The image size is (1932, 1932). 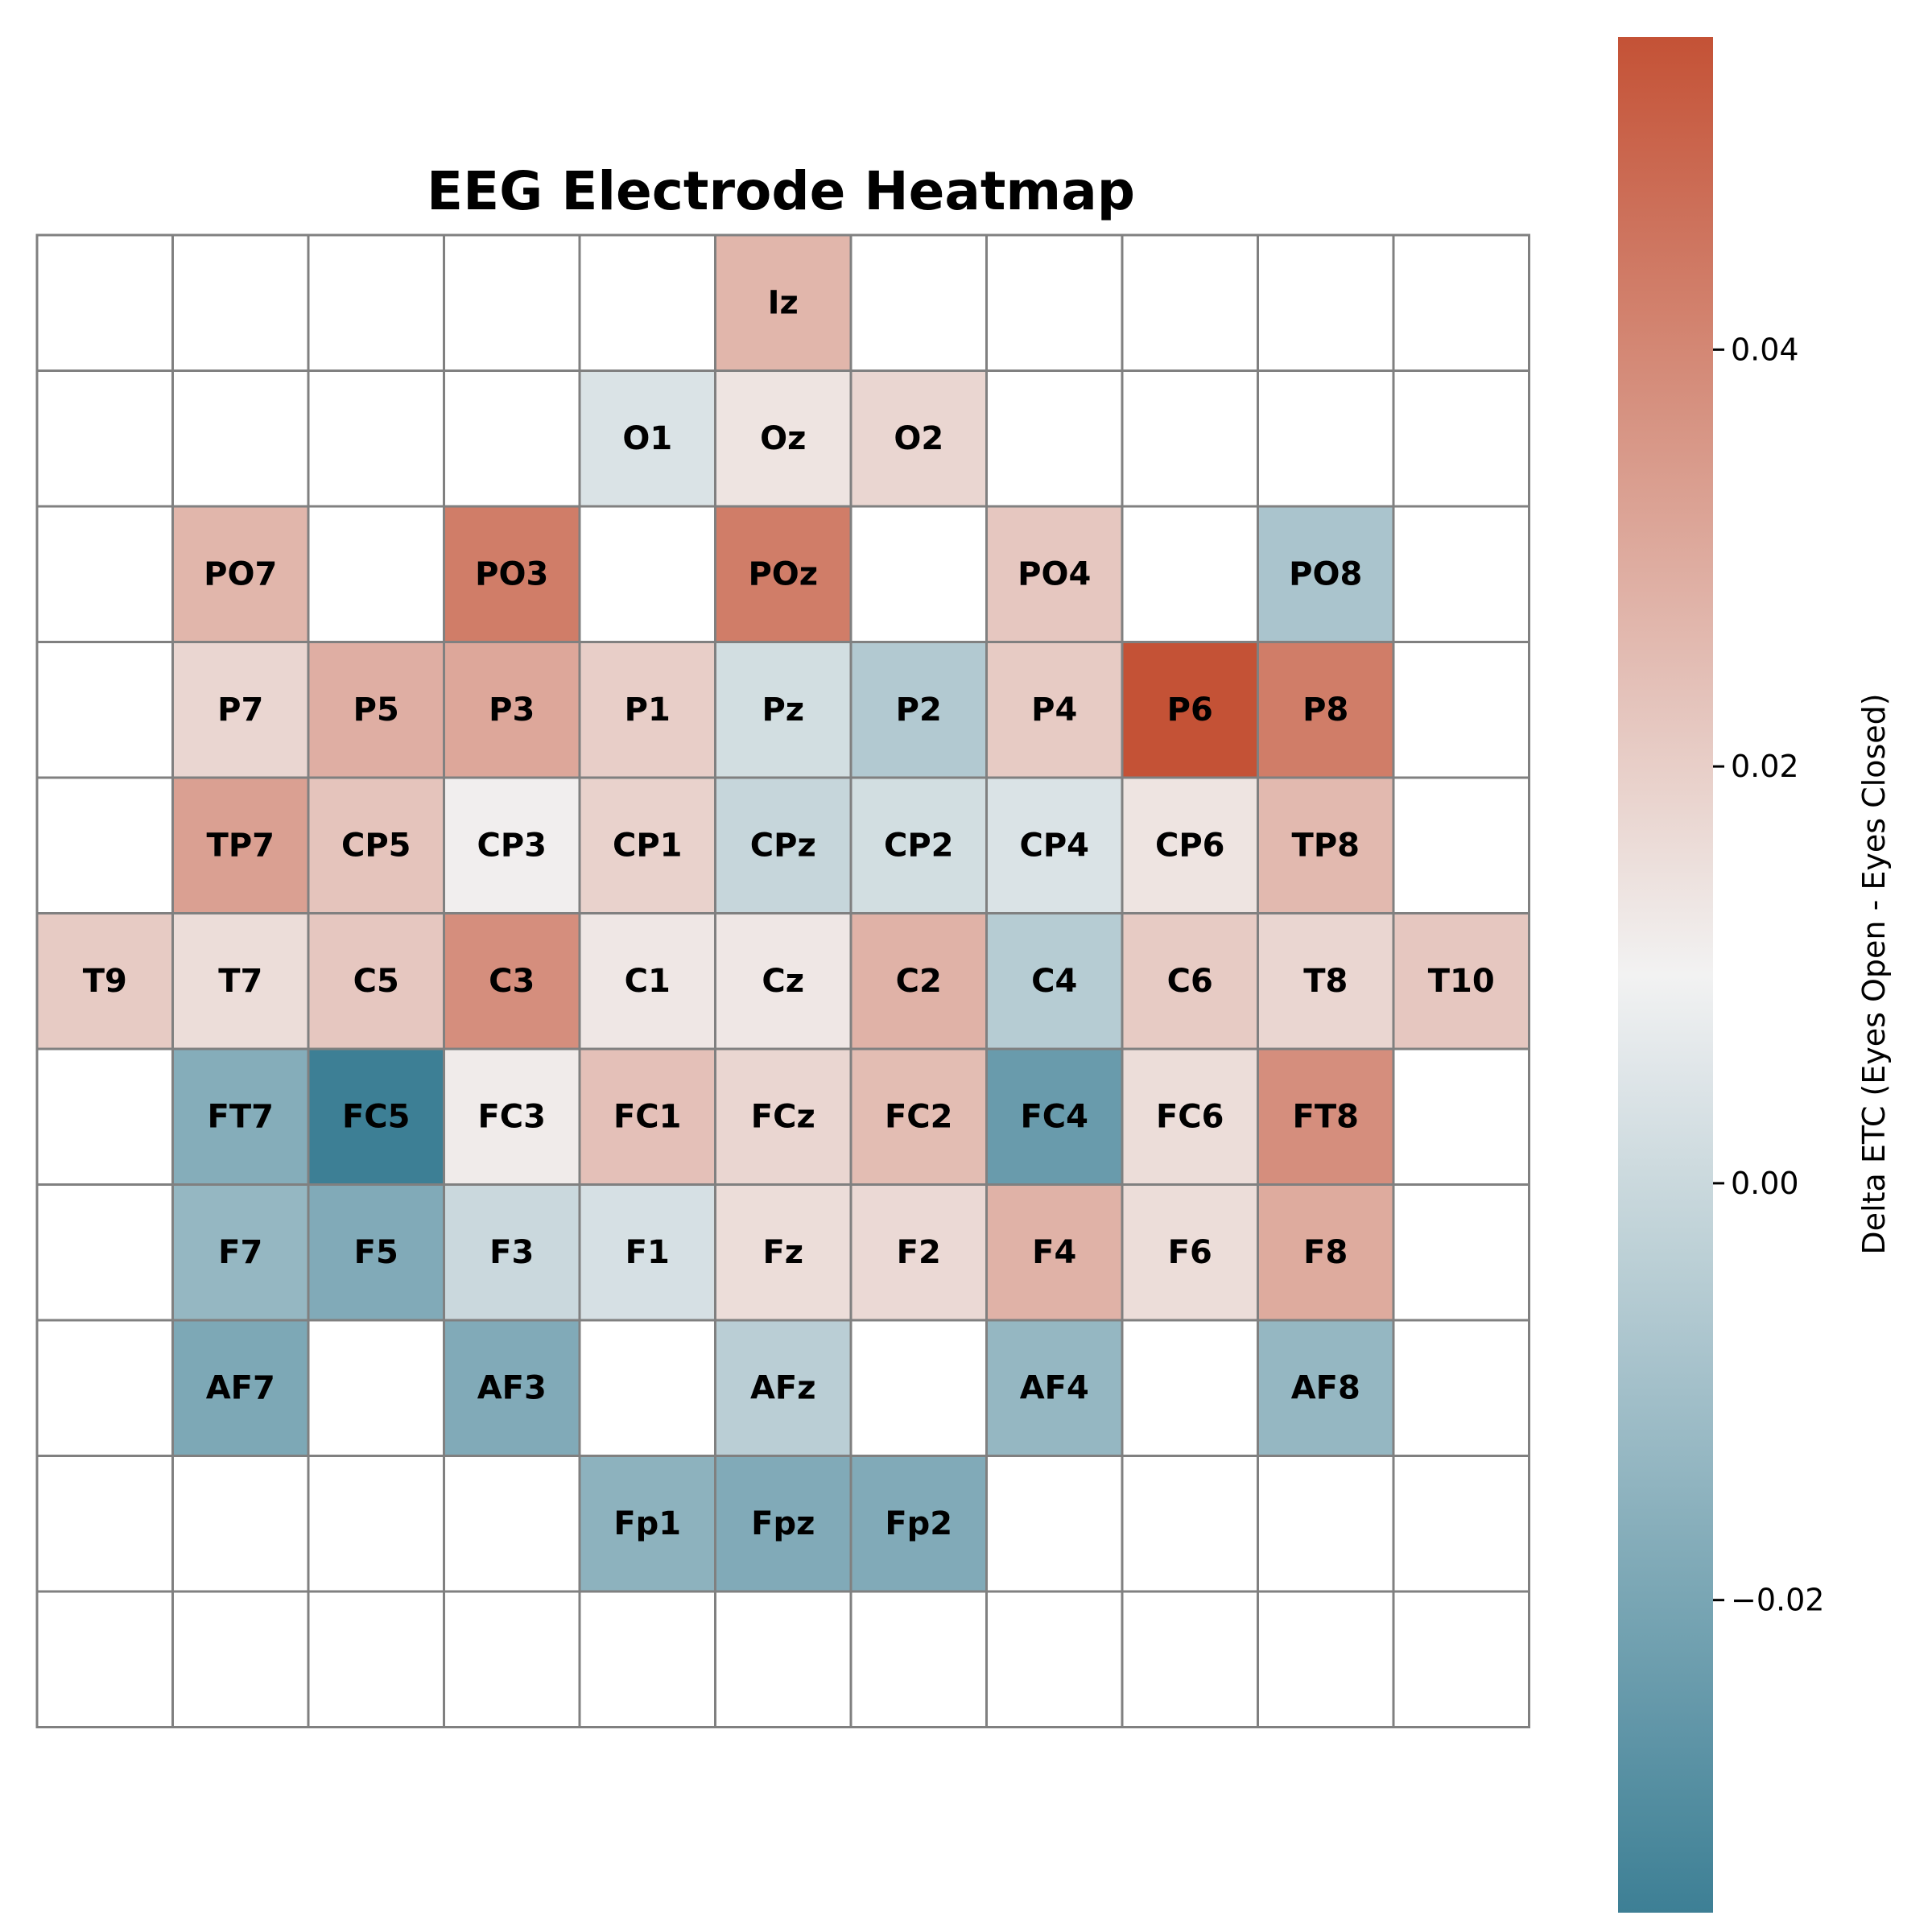 I want to click on electrode-label-p4: P4, so click(x=1054, y=710).